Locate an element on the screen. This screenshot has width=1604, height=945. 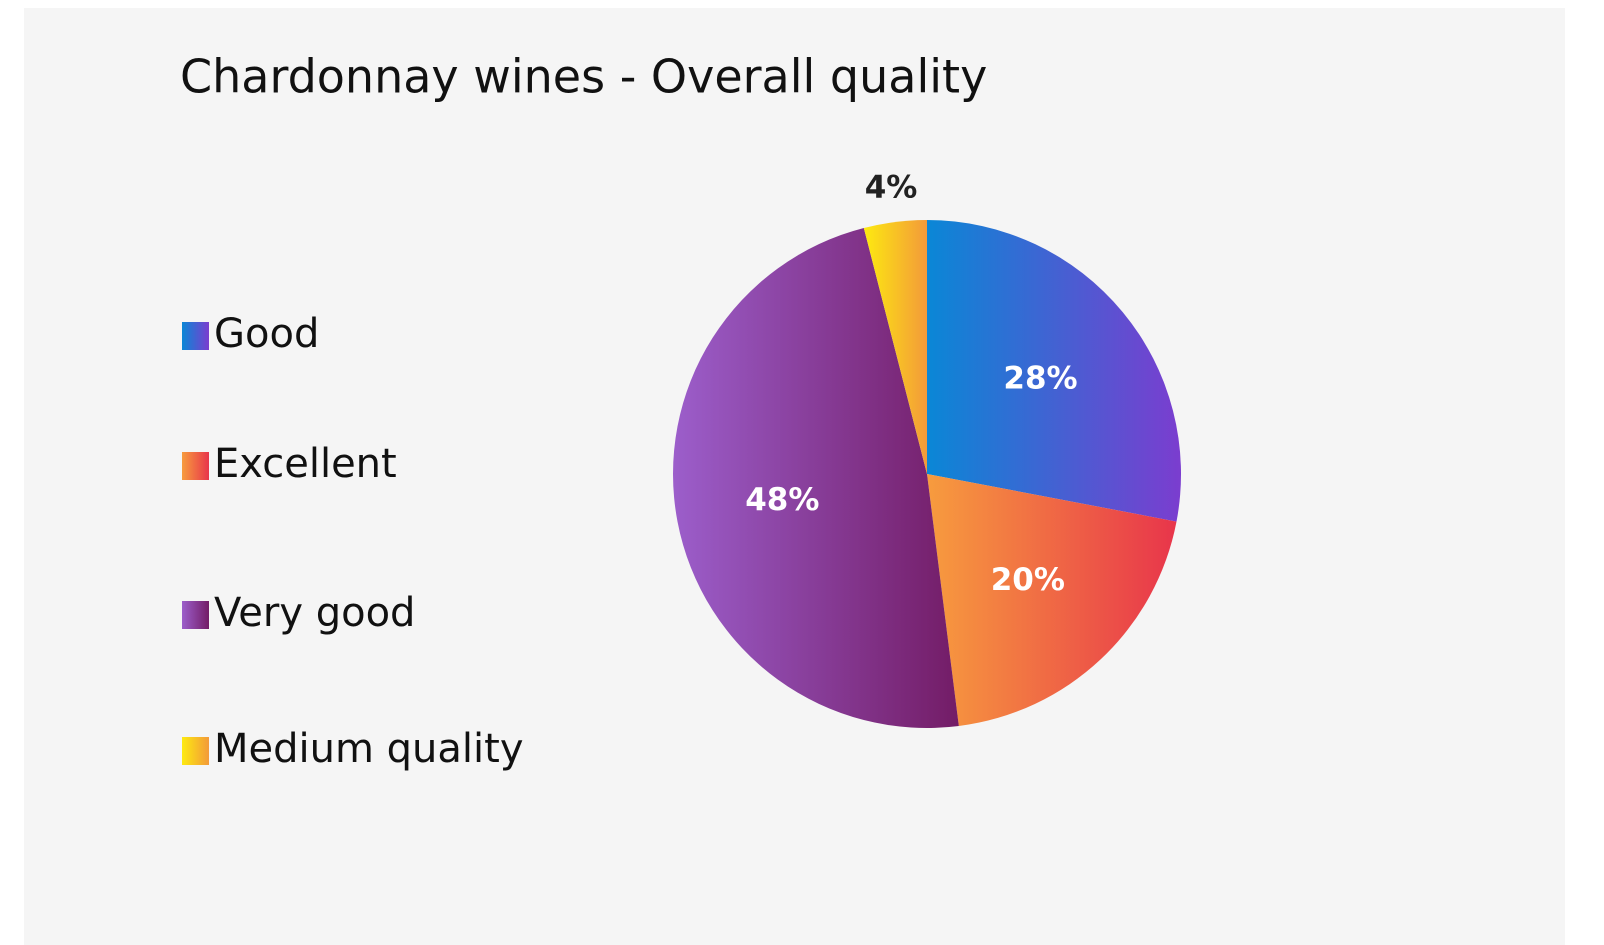
data-label: 20% is located at coordinates (1028, 580).